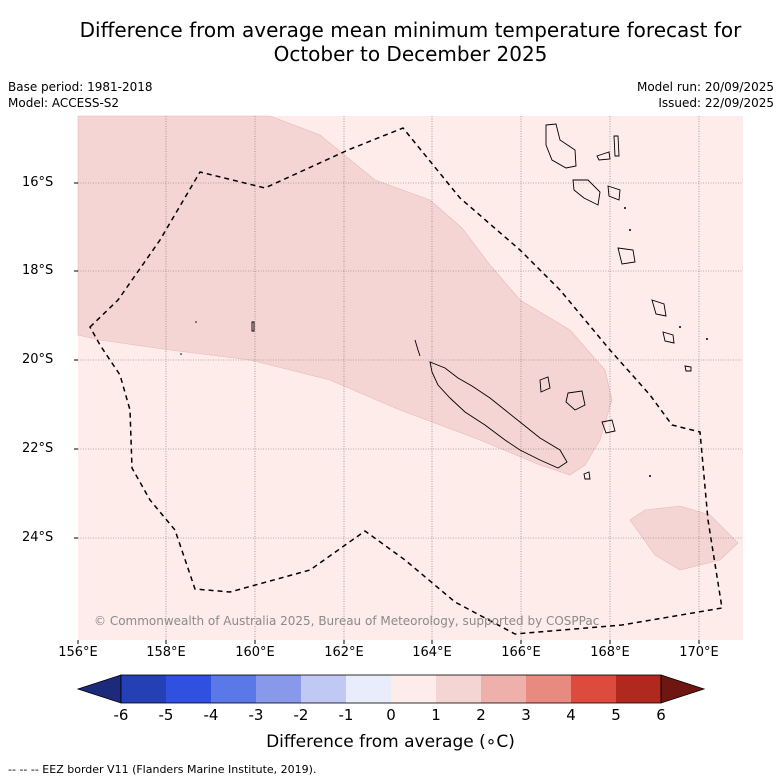 This screenshot has width=781, height=781. Describe the element at coordinates (587, 475) in the screenshot. I see `isle-of-pines` at that location.